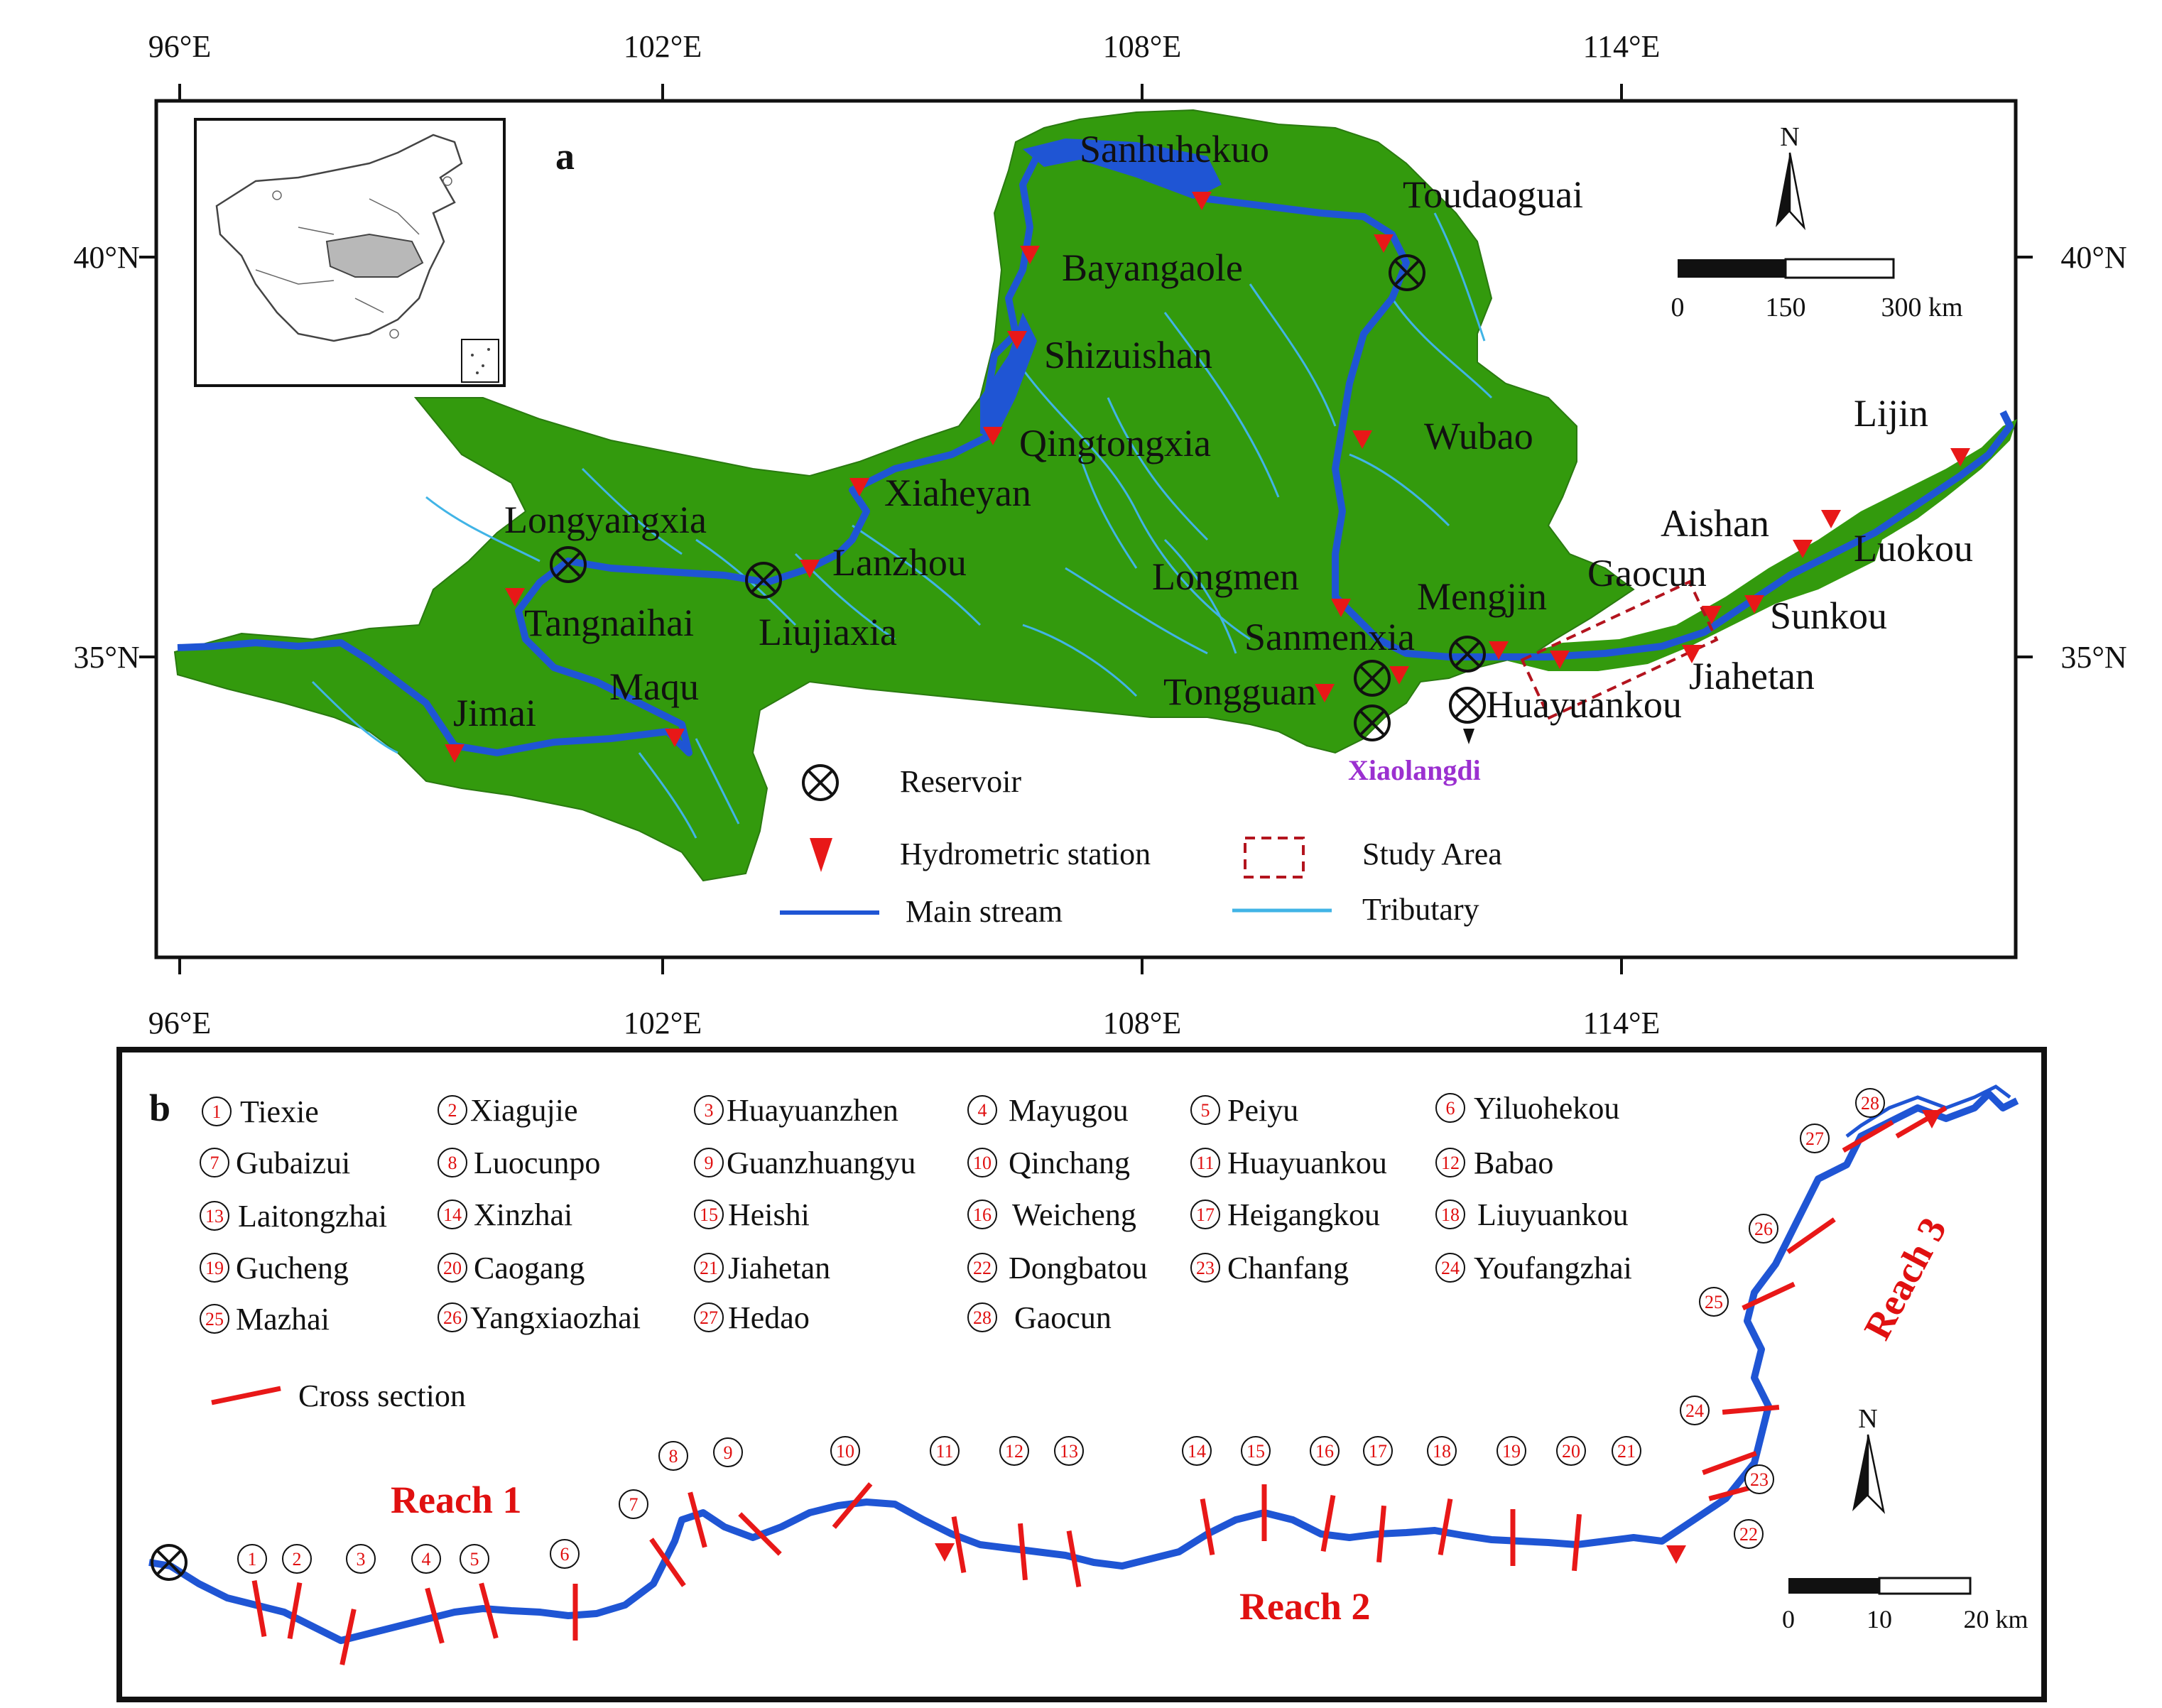 This screenshot has width=2162, height=1708. Describe the element at coordinates (1063, 1317) in the screenshot. I see `svg-text: Gaocun` at that location.